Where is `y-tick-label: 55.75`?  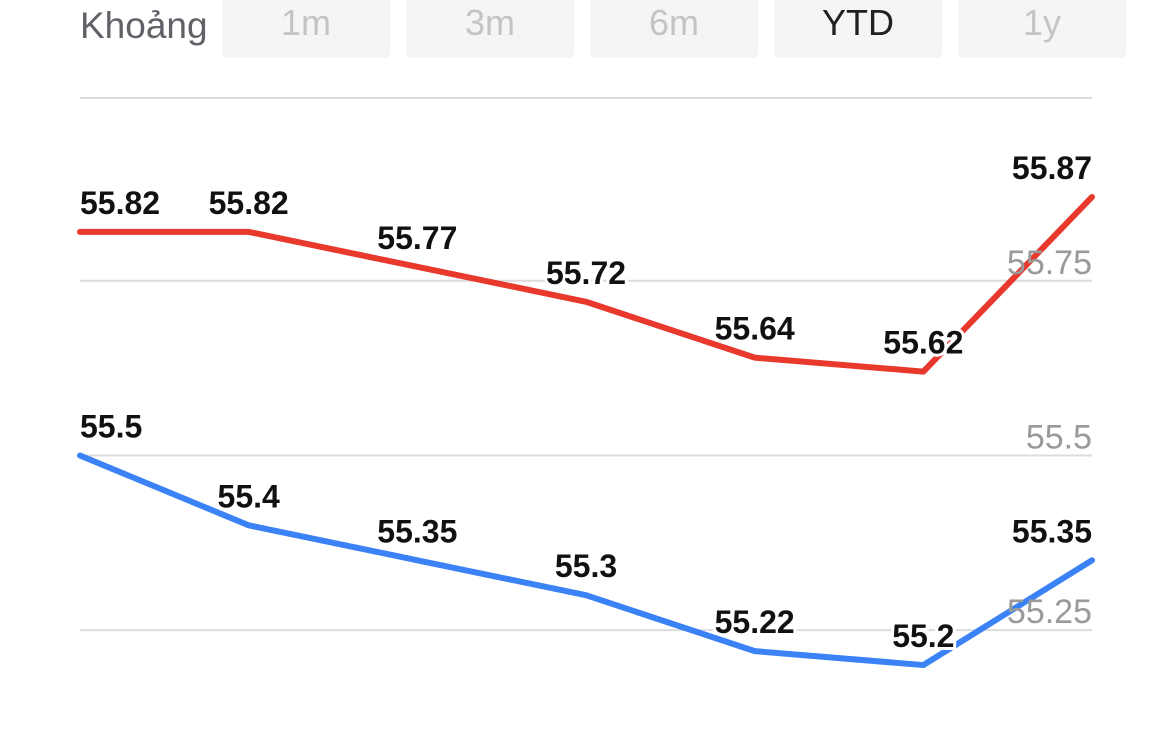 y-tick-label: 55.75 is located at coordinates (1049, 263).